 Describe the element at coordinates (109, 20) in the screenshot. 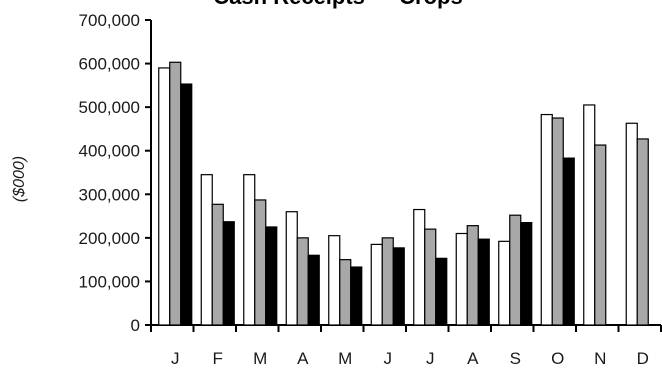

I see `y-tick-label: 700,000` at that location.